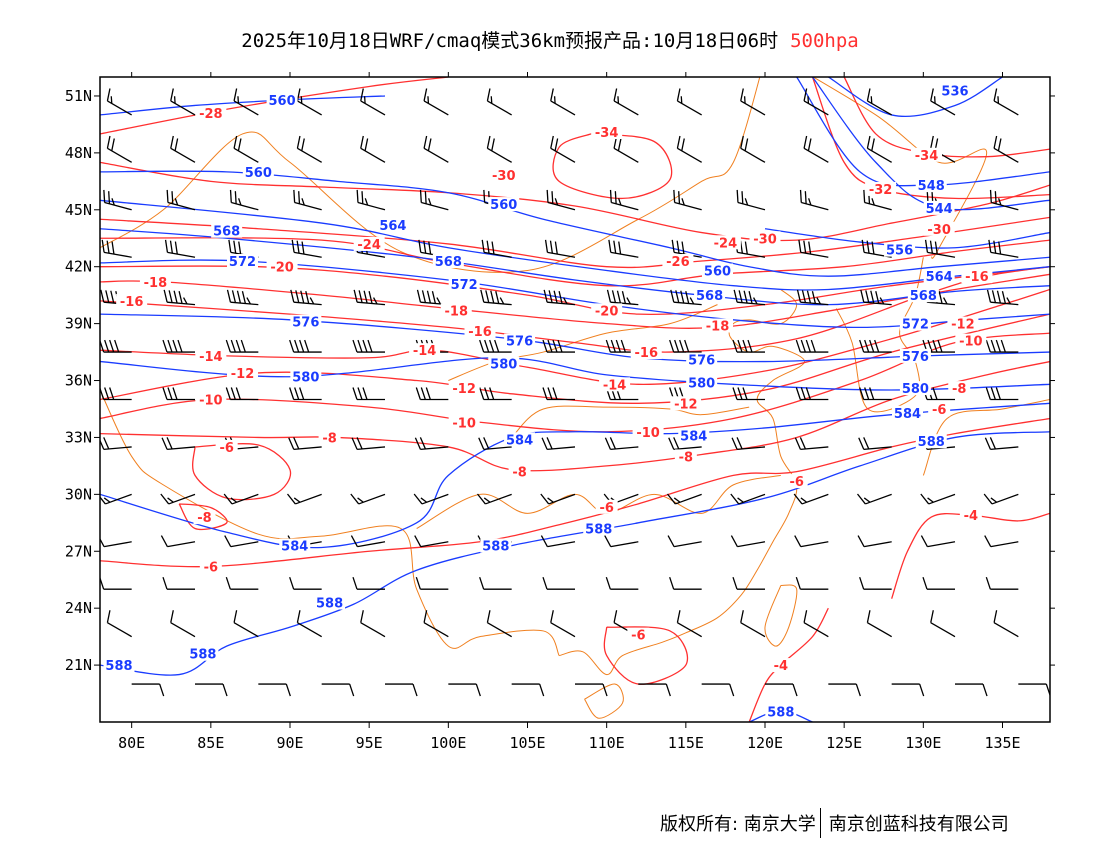 The width and height of the screenshot is (1100, 850). Describe the element at coordinates (527, 743) in the screenshot. I see `lon-tick-label: 105E` at that location.